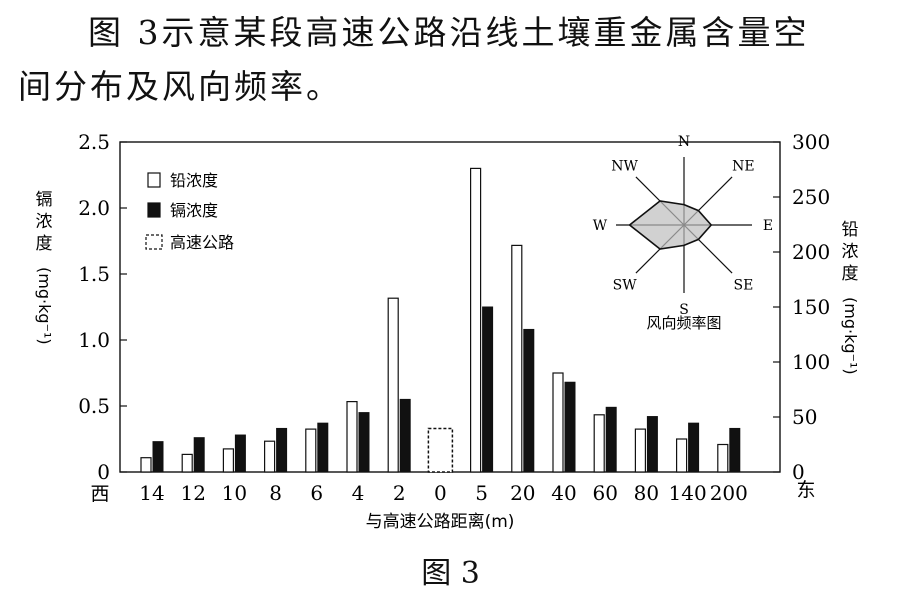 This screenshot has height=592, width=901. Describe the element at coordinates (154, 242) in the screenshot. I see `legend-highway-swatch` at that location.